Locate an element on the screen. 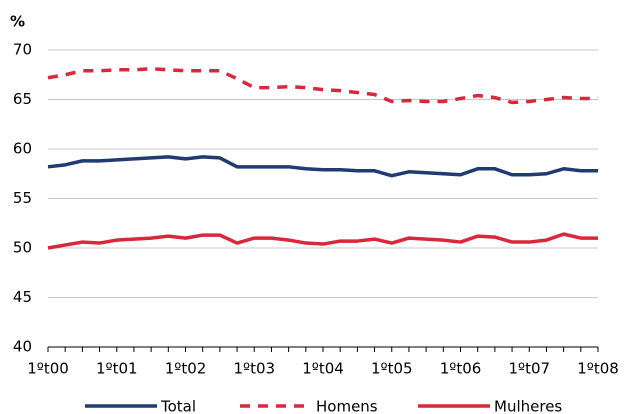  x-tick-label: 1ºt05 is located at coordinates (392, 369).